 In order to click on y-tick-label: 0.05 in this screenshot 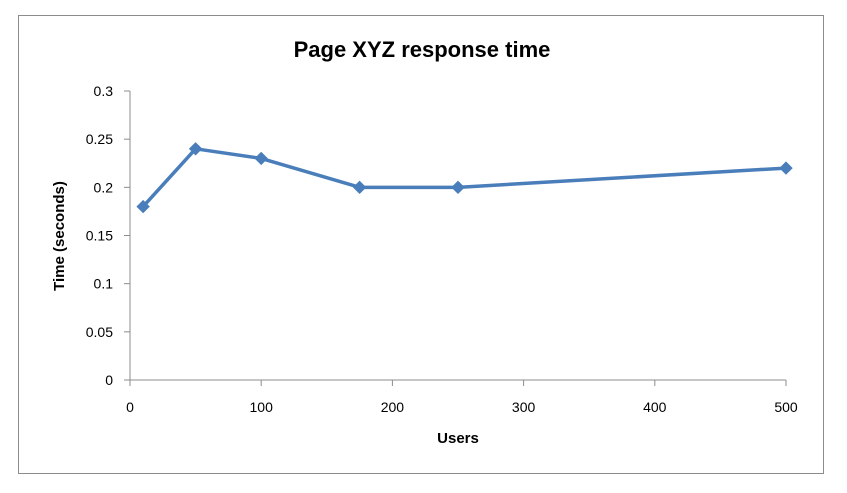, I will do `click(99, 332)`.